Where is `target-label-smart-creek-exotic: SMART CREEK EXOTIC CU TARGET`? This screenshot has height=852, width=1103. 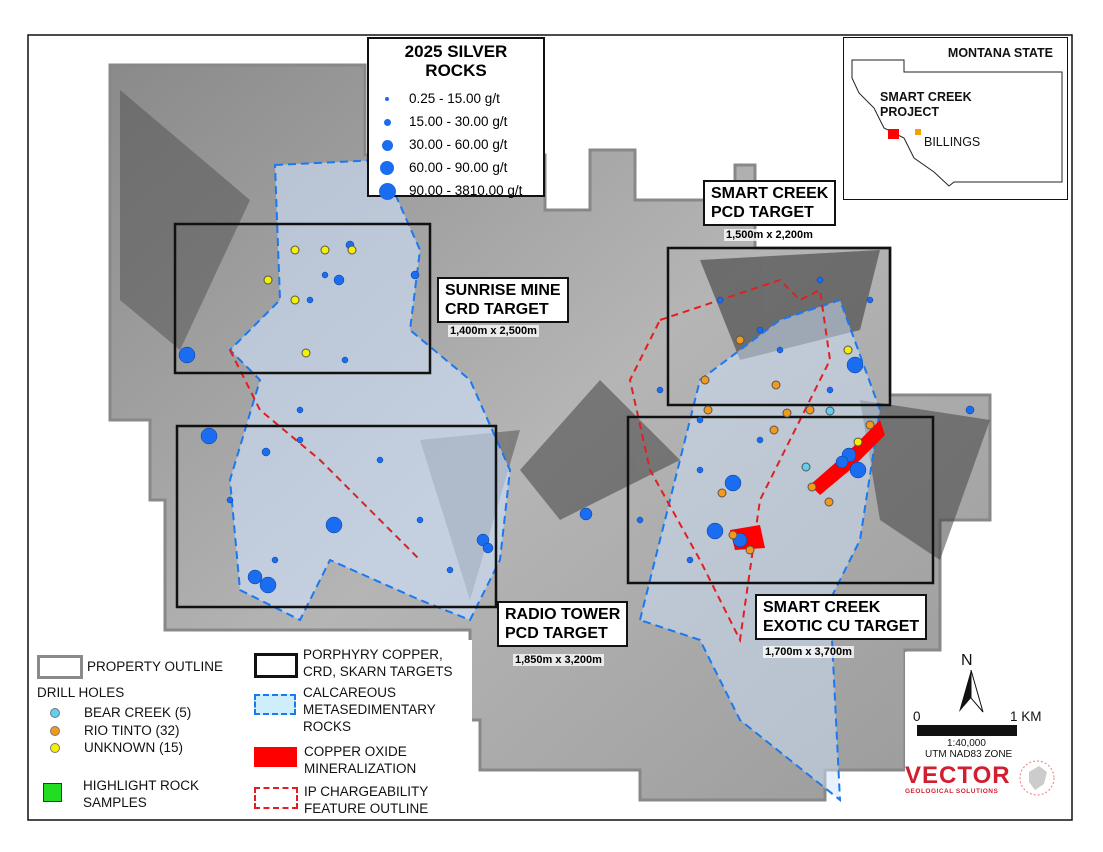 target-label-smart-creek-exotic: SMART CREEK EXOTIC CU TARGET is located at coordinates (841, 617).